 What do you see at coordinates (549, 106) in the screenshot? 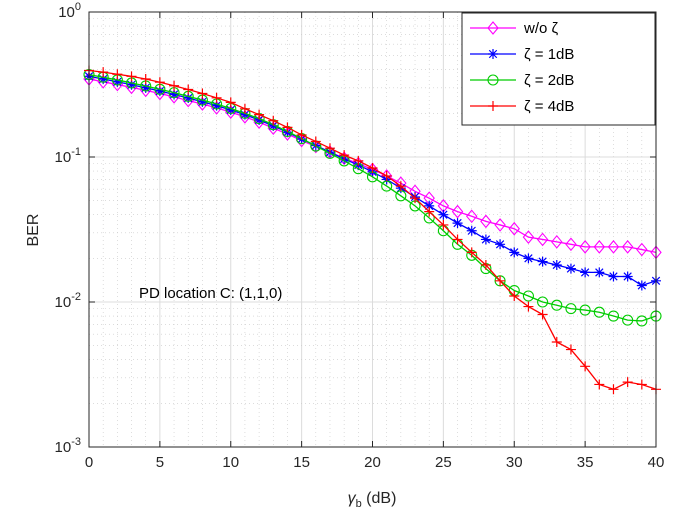
I see `legend-label: ζ = 4dB` at bounding box center [549, 106].